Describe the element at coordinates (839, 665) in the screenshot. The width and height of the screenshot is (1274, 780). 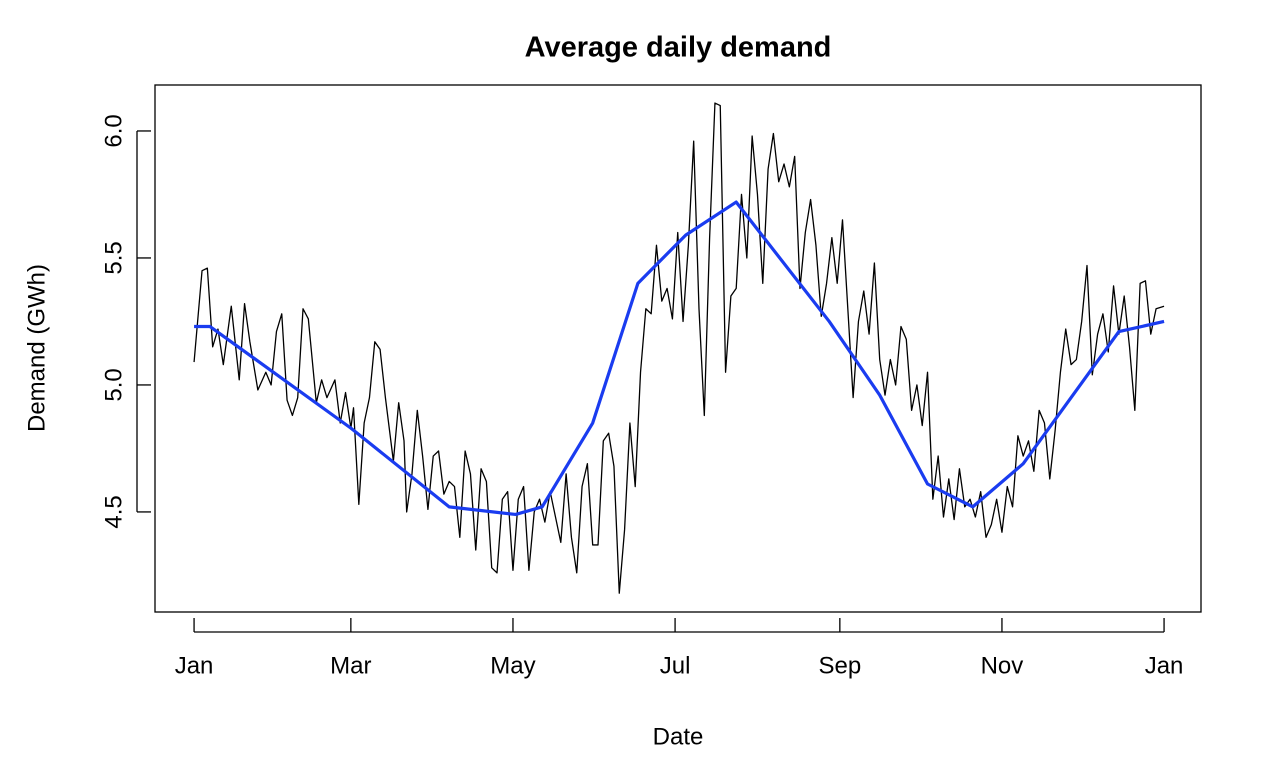
I see `x-tick-label: Sep` at that location.